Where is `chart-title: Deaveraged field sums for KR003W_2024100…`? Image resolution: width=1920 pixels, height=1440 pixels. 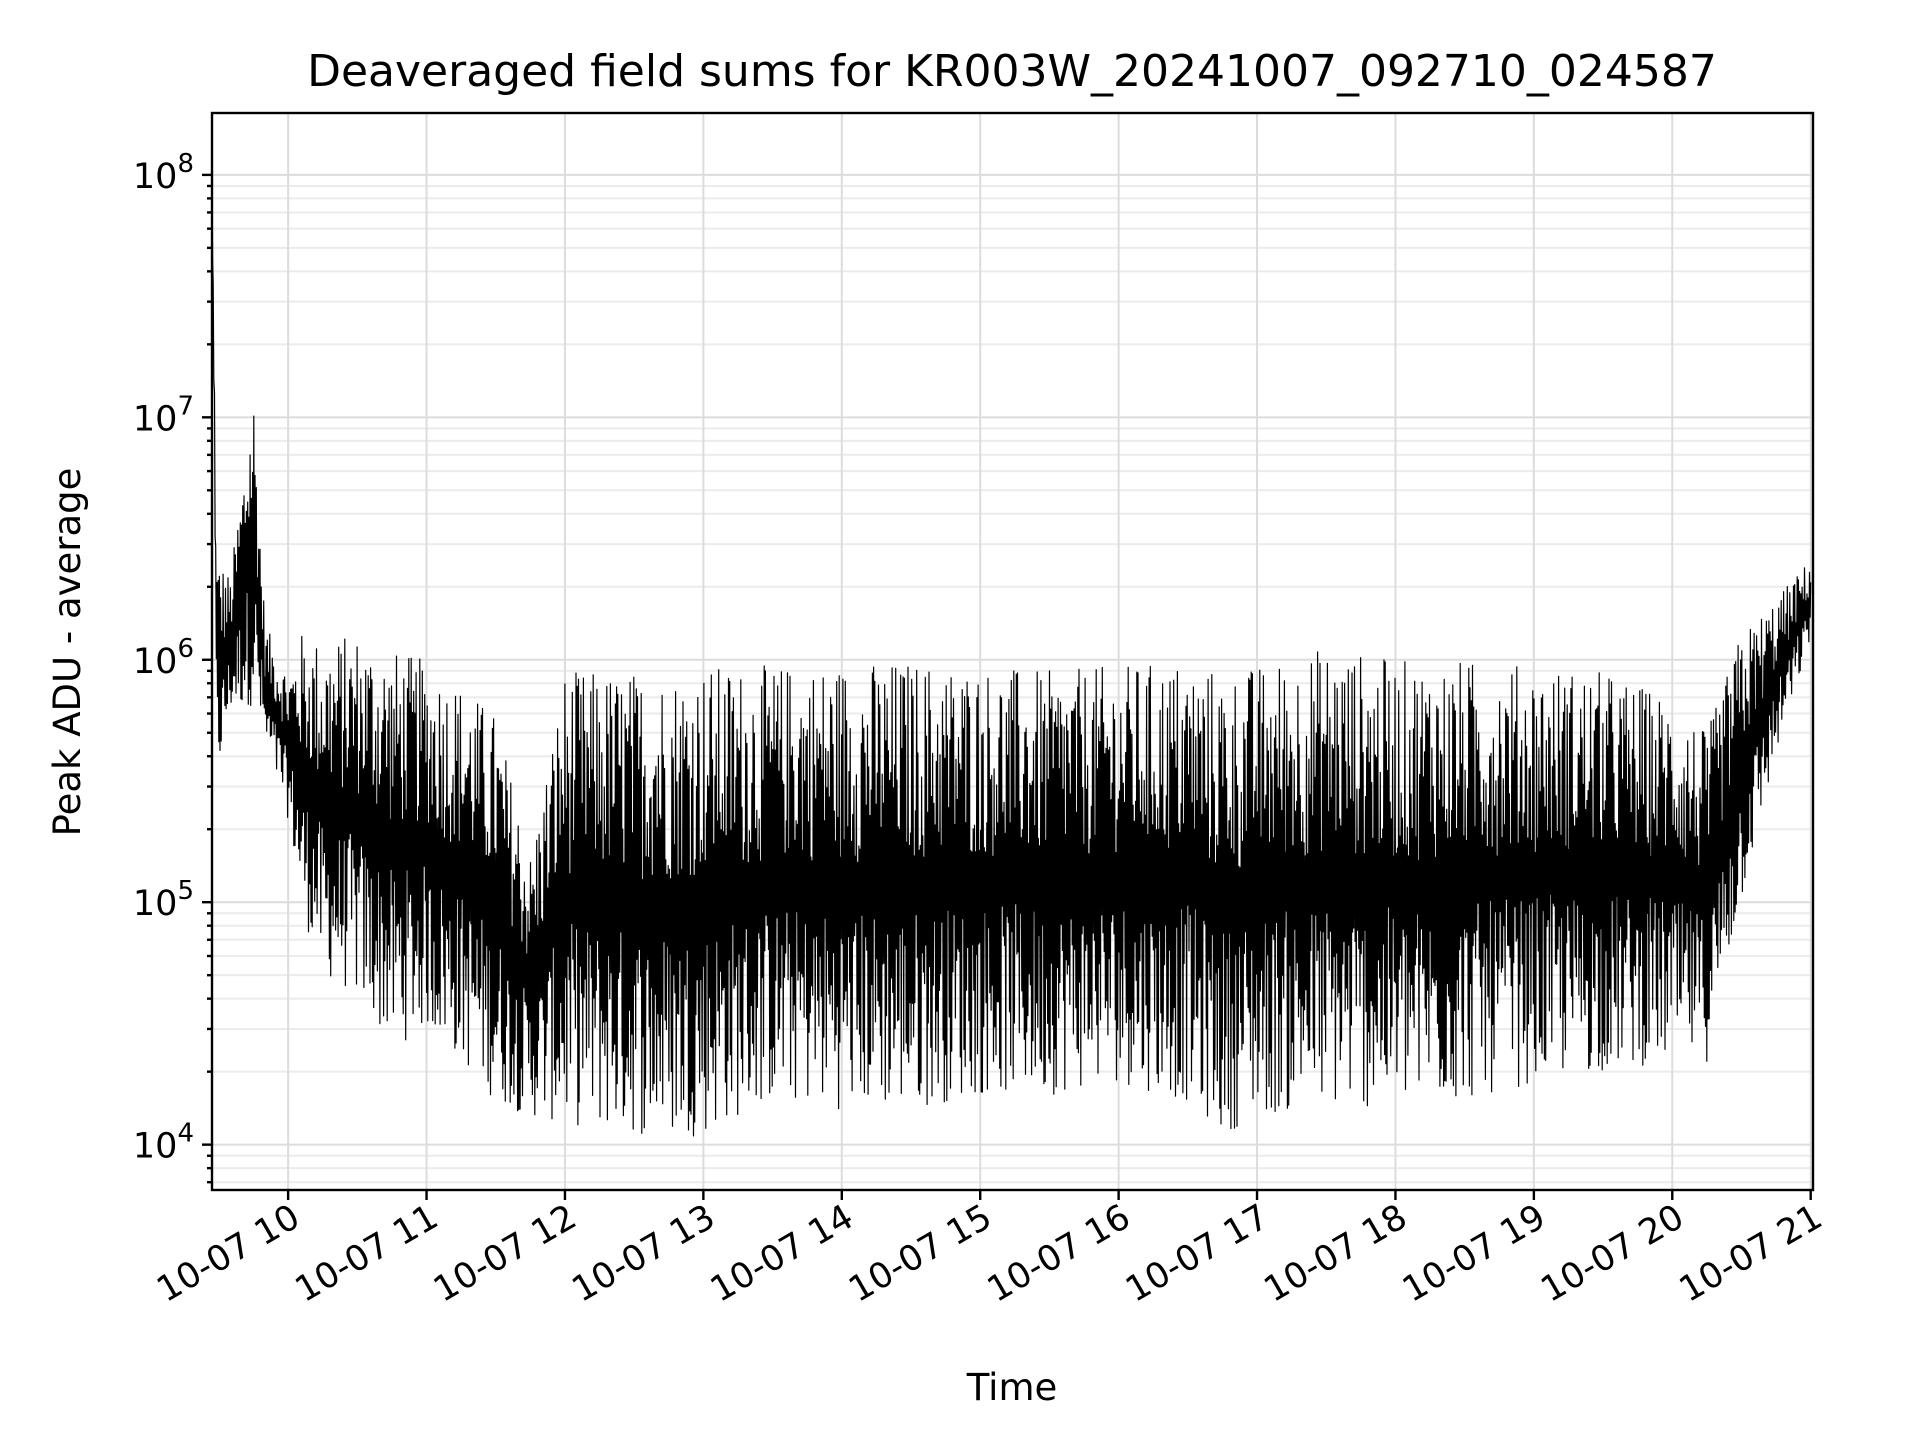
chart-title: Deaveraged field sums for KR003W_2024100… is located at coordinates (1012, 71).